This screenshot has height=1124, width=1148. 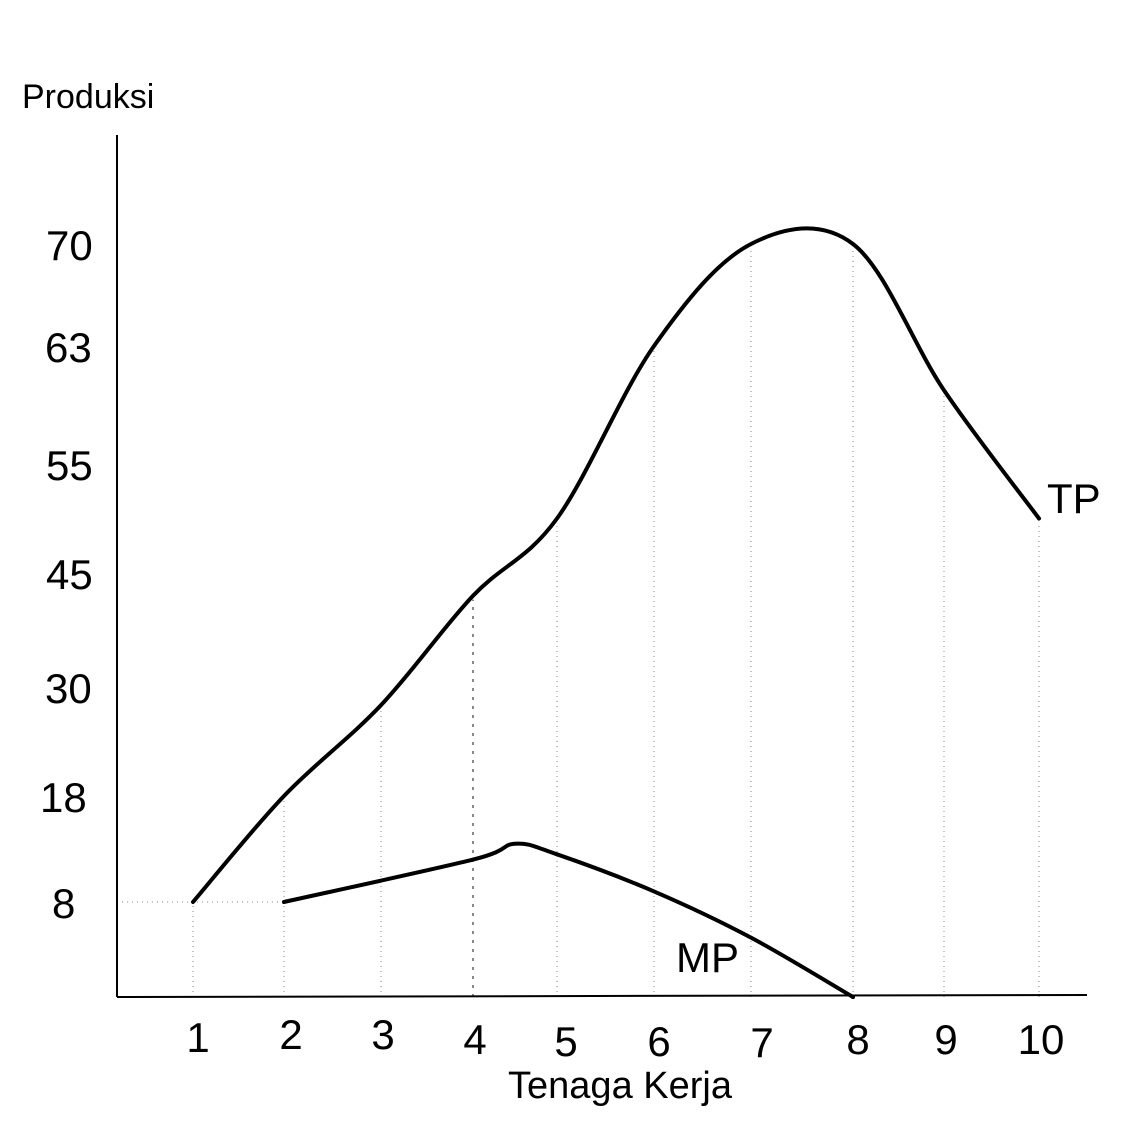 I want to click on y-tick-55: 55, so click(x=69, y=465).